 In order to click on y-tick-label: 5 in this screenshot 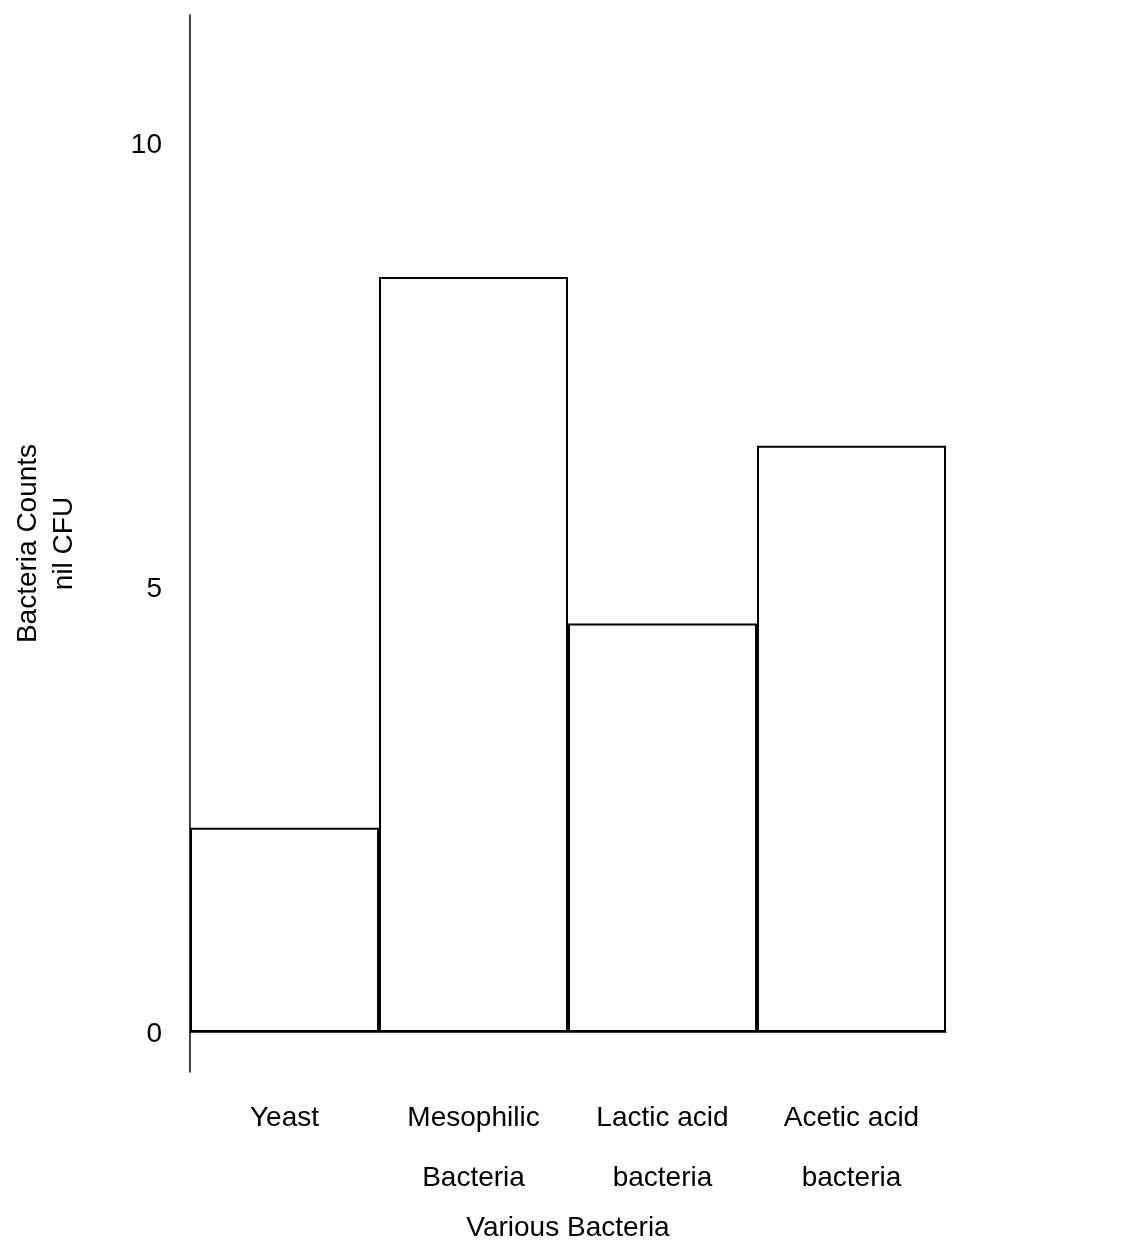, I will do `click(154, 588)`.